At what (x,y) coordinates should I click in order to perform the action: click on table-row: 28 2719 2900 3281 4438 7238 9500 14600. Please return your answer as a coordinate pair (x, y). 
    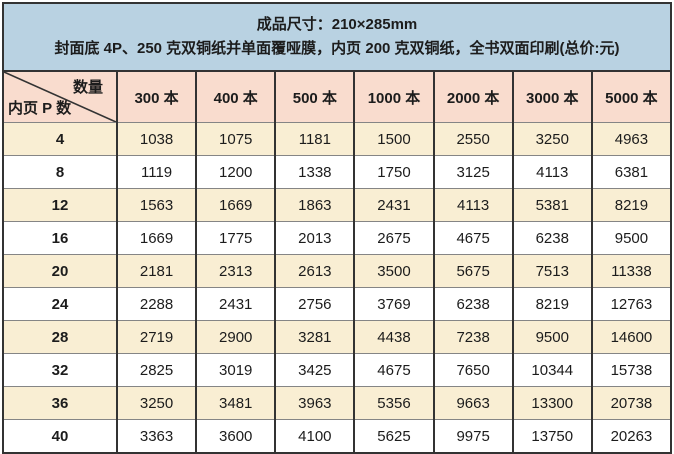
    Looking at the image, I should click on (337, 337).